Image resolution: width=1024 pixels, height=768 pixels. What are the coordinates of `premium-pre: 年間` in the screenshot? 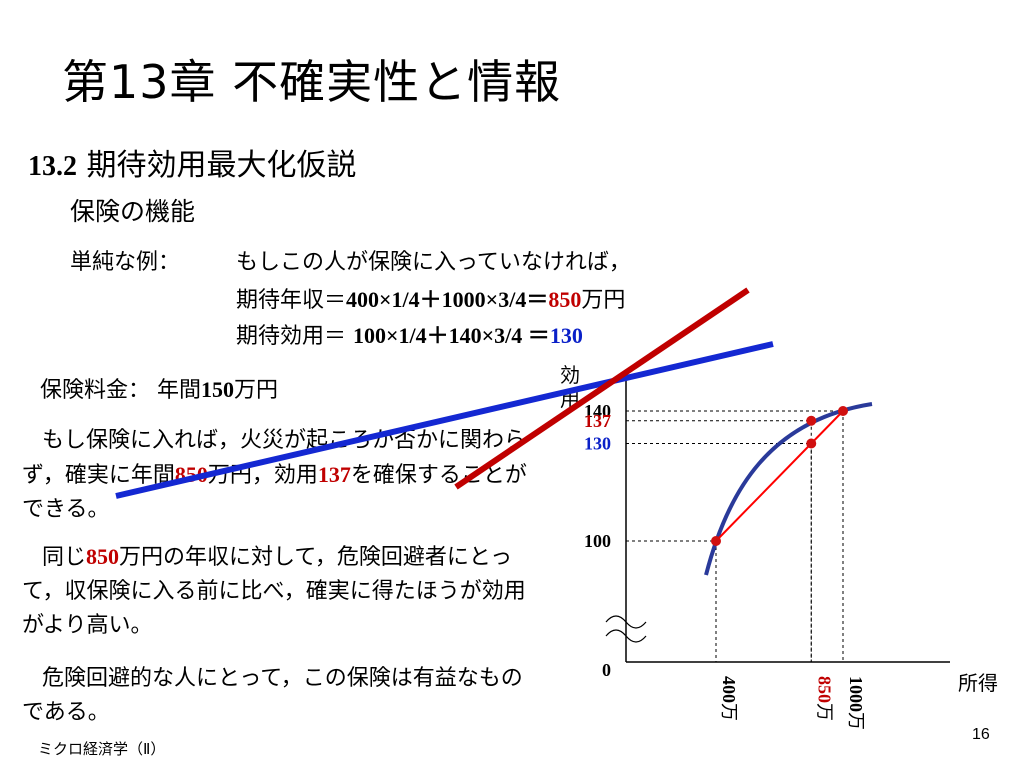 It's located at (179, 390).